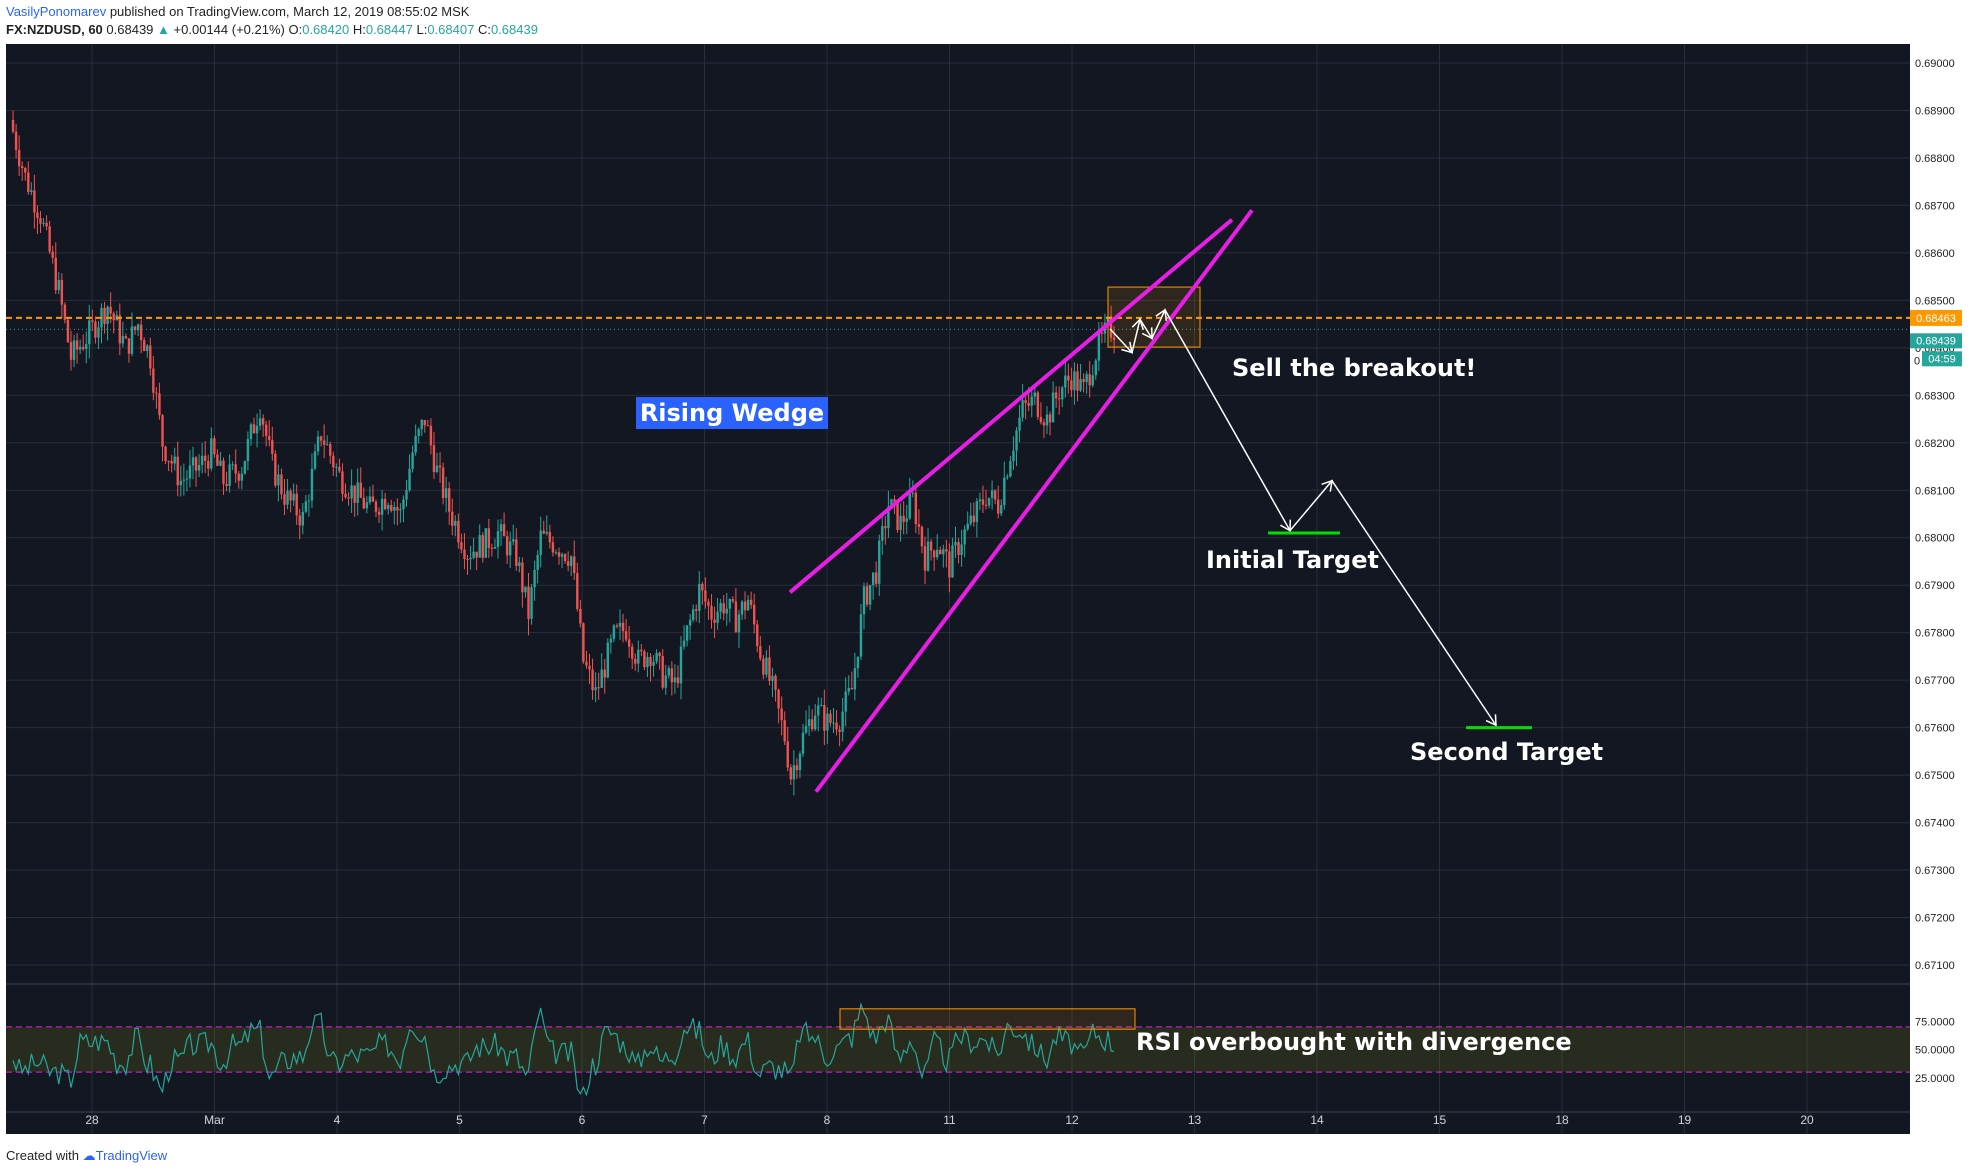 The image size is (1972, 1172). What do you see at coordinates (1935, 729) in the screenshot?
I see `price-tick-label: 0.67600` at bounding box center [1935, 729].